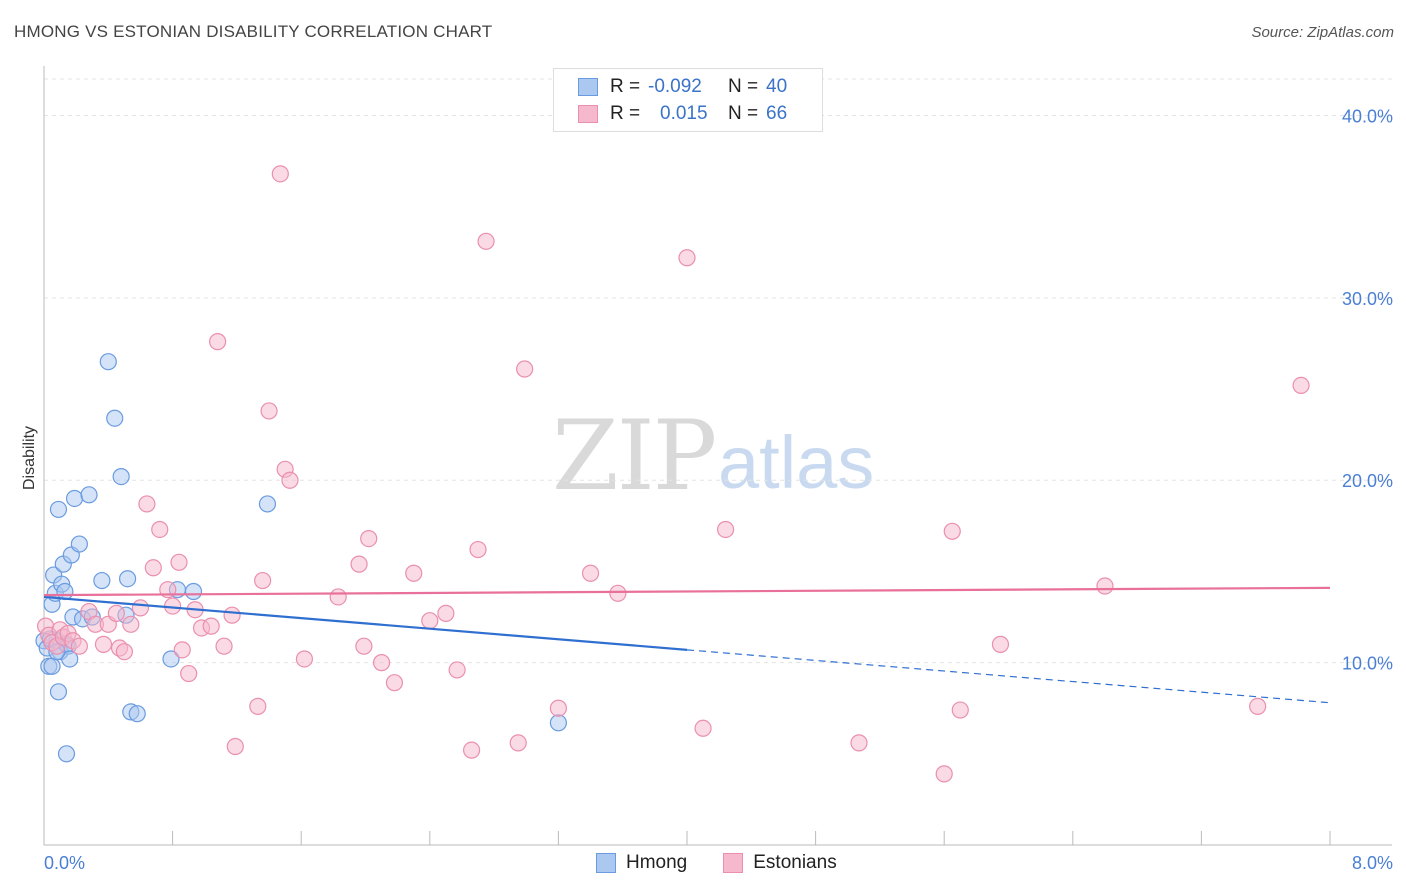 This screenshot has height=892, width=1406. I want to click on legend-label-hmong: Hmong, so click(657, 862).